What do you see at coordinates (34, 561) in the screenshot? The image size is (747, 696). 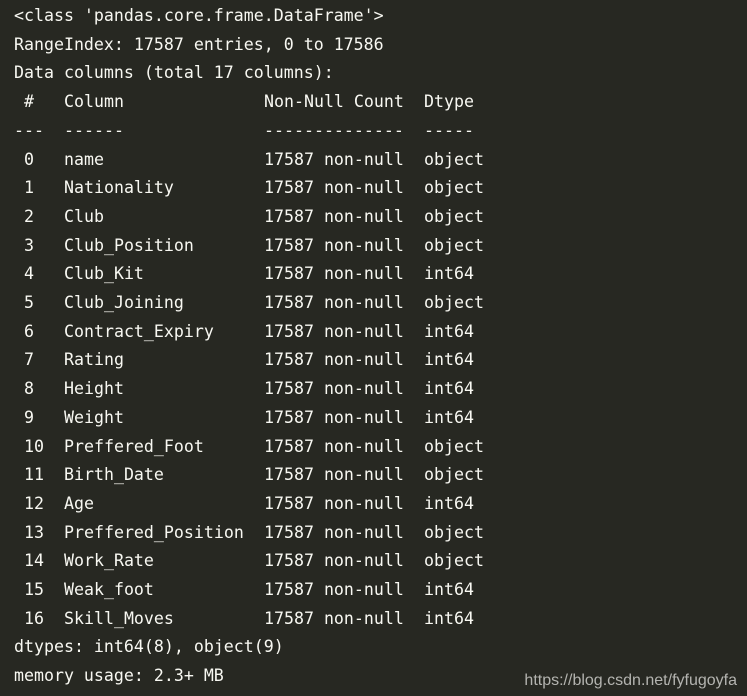 I see `index-cell: 14` at bounding box center [34, 561].